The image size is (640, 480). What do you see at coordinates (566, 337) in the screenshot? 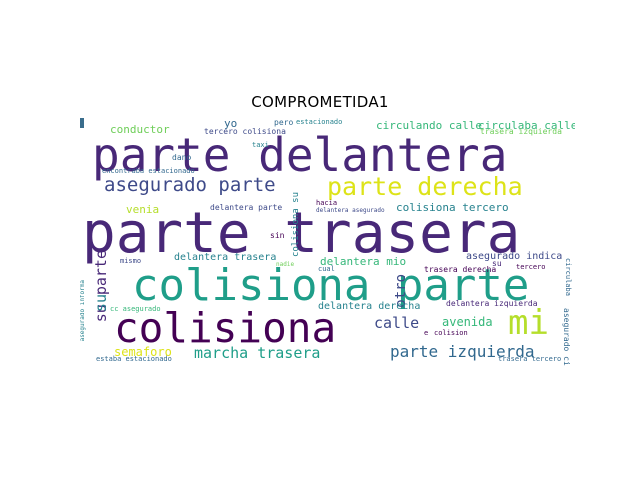
I see `cloud-word: asegurado circula` at bounding box center [566, 337].